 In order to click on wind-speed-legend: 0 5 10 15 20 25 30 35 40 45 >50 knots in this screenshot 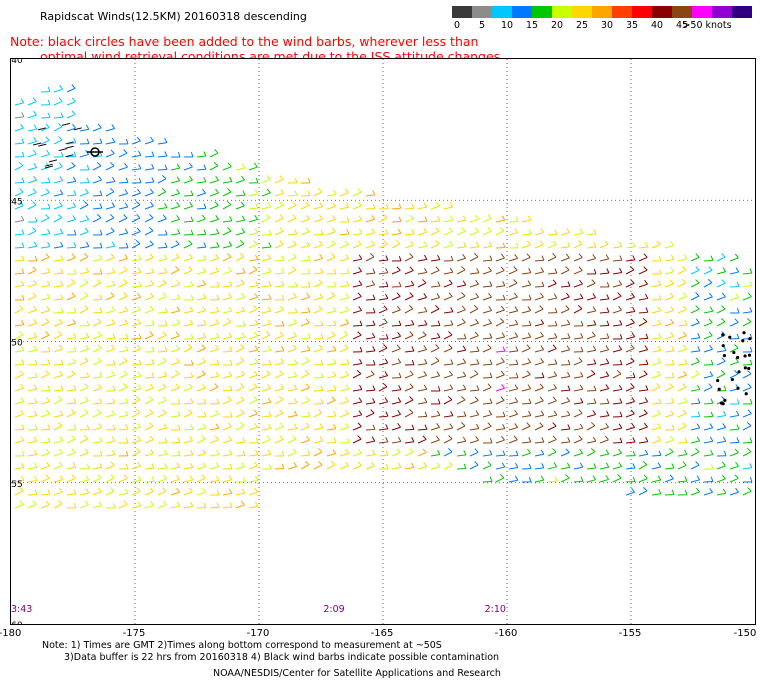, I will do `click(602, 21)`.